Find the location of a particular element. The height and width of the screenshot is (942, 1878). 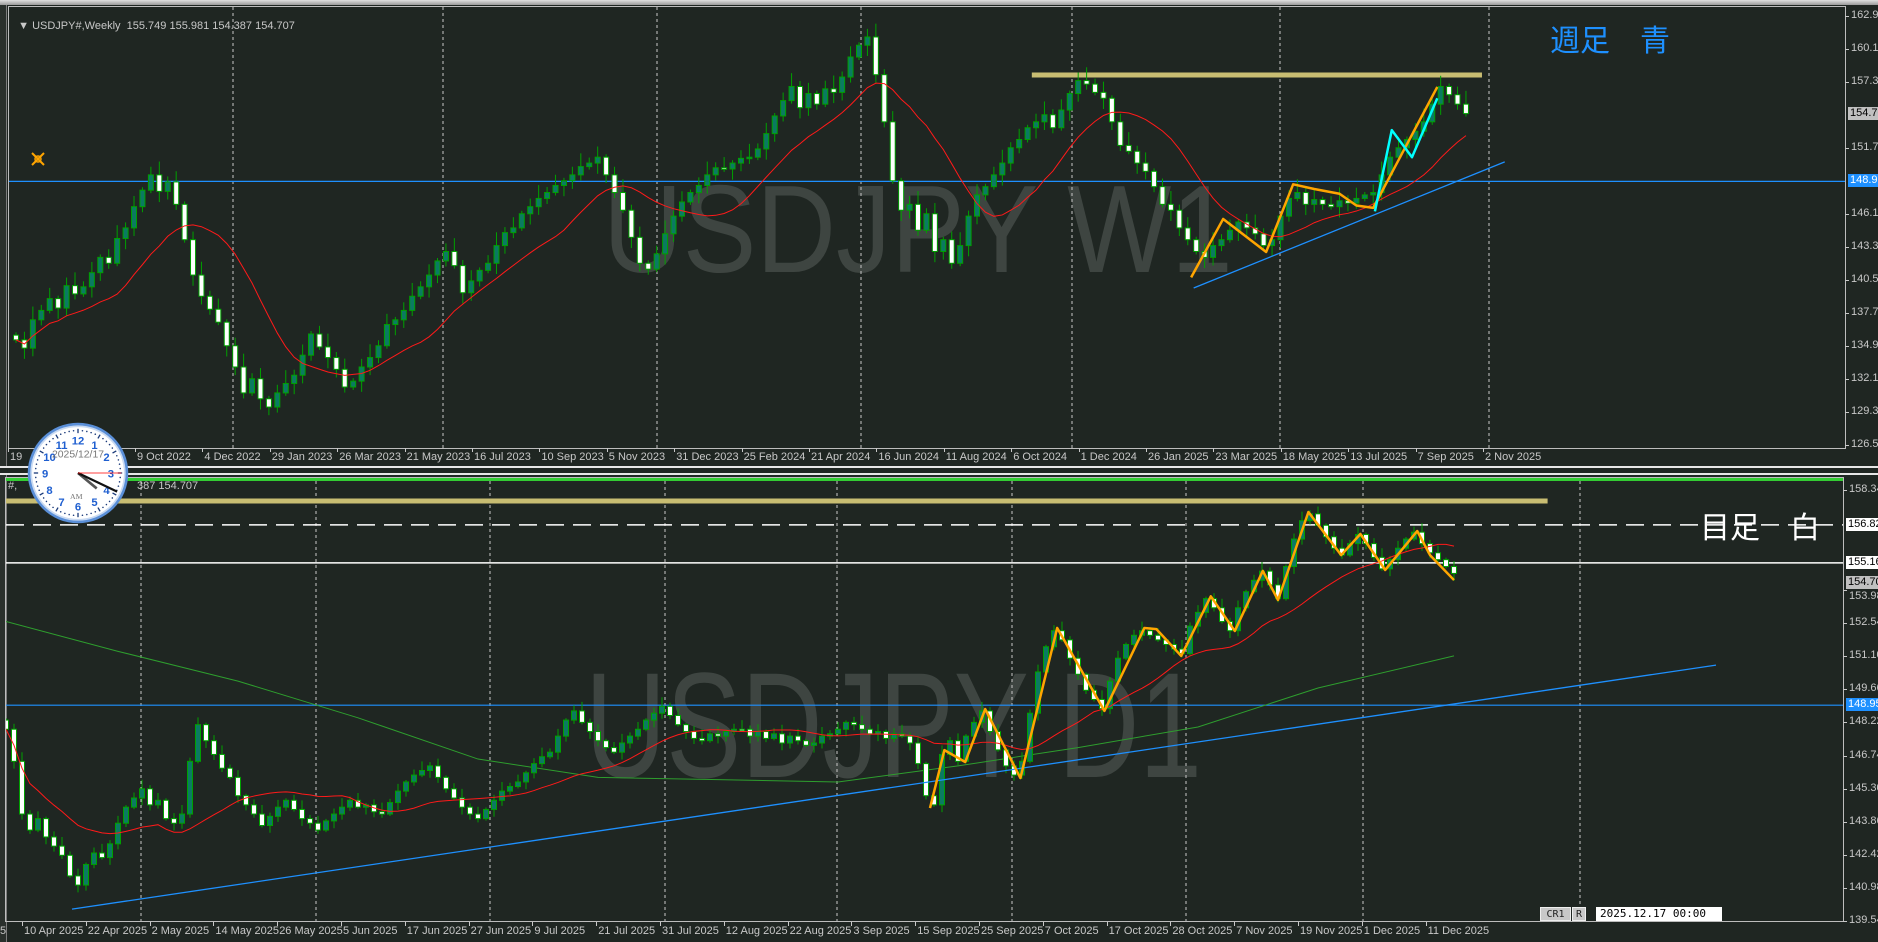

r-button: R is located at coordinates (1579, 914).